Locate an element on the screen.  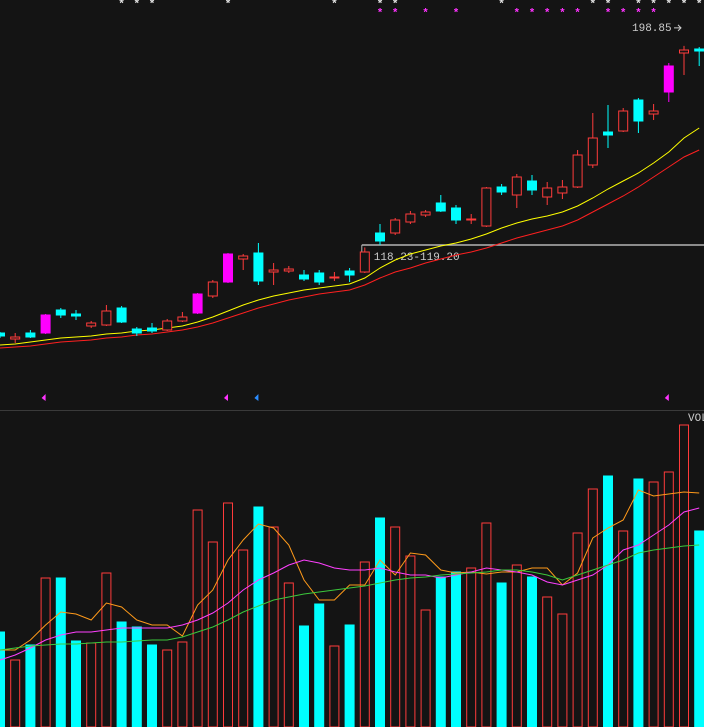
gap-label: 118.23-119.20 is located at coordinates (417, 258).